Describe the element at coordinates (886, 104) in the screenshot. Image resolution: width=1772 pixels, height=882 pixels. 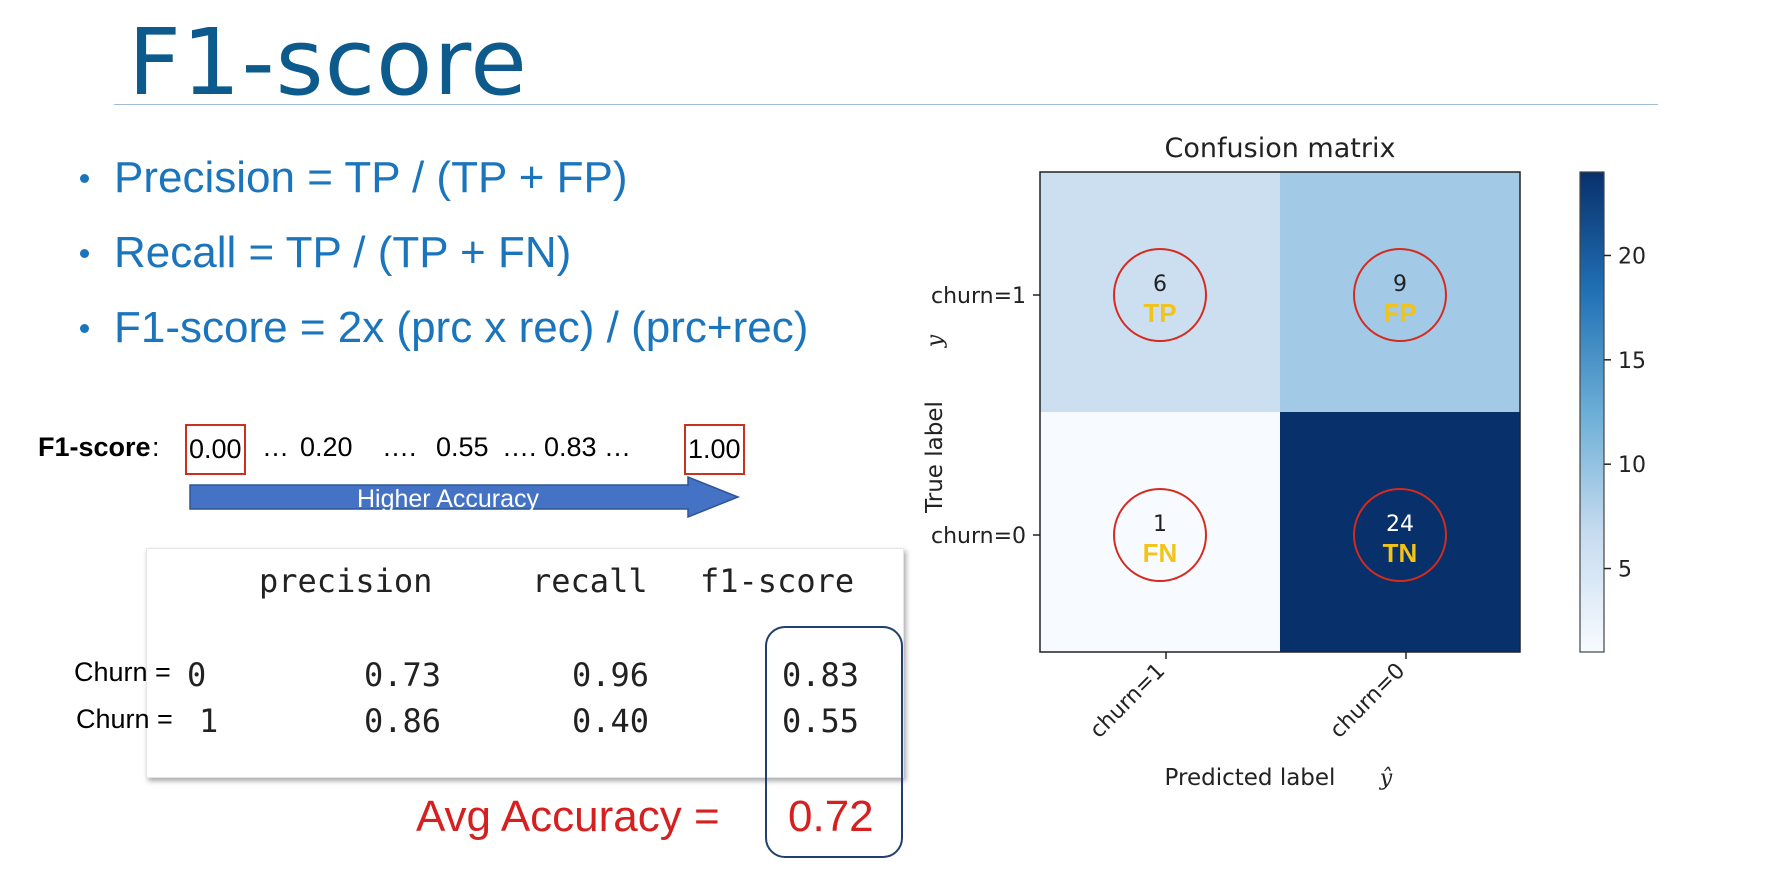
I see `title-divider` at that location.